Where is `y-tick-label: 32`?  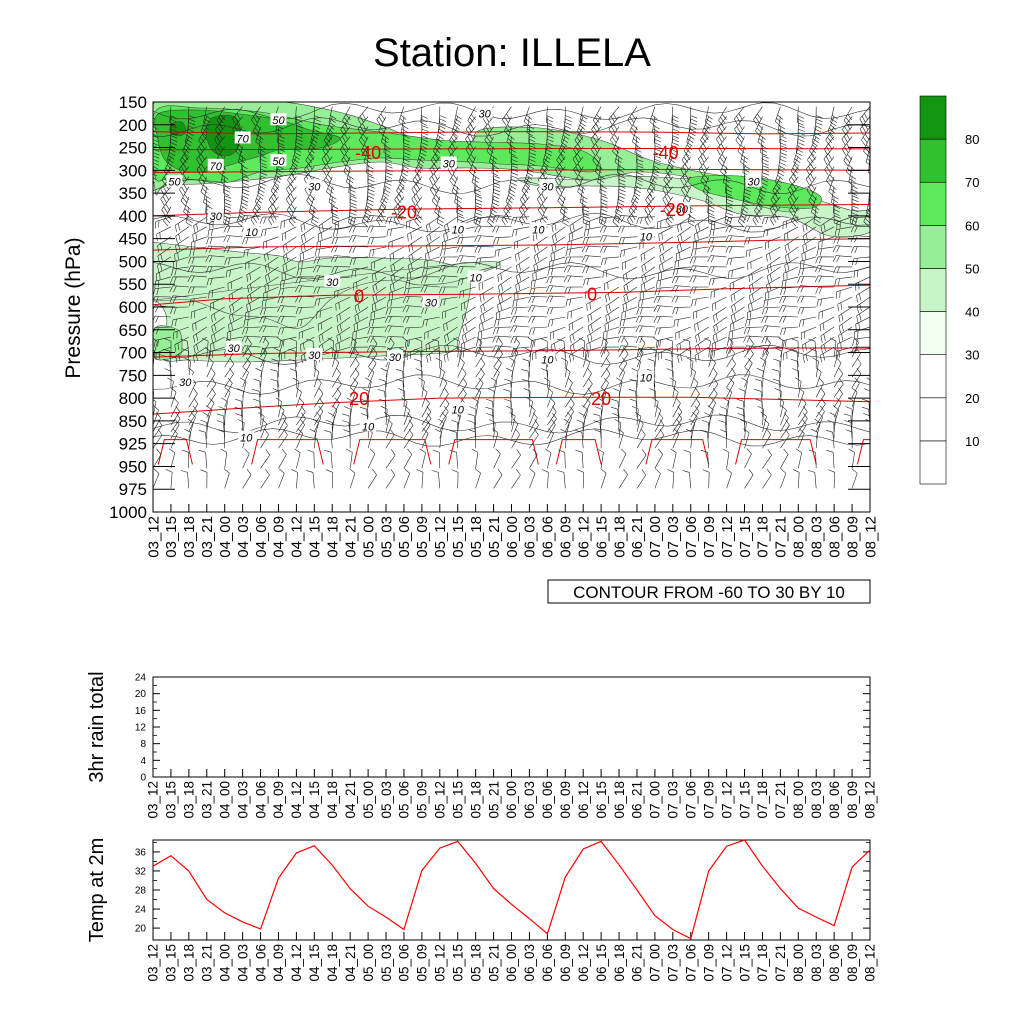
y-tick-label: 32 is located at coordinates (141, 871).